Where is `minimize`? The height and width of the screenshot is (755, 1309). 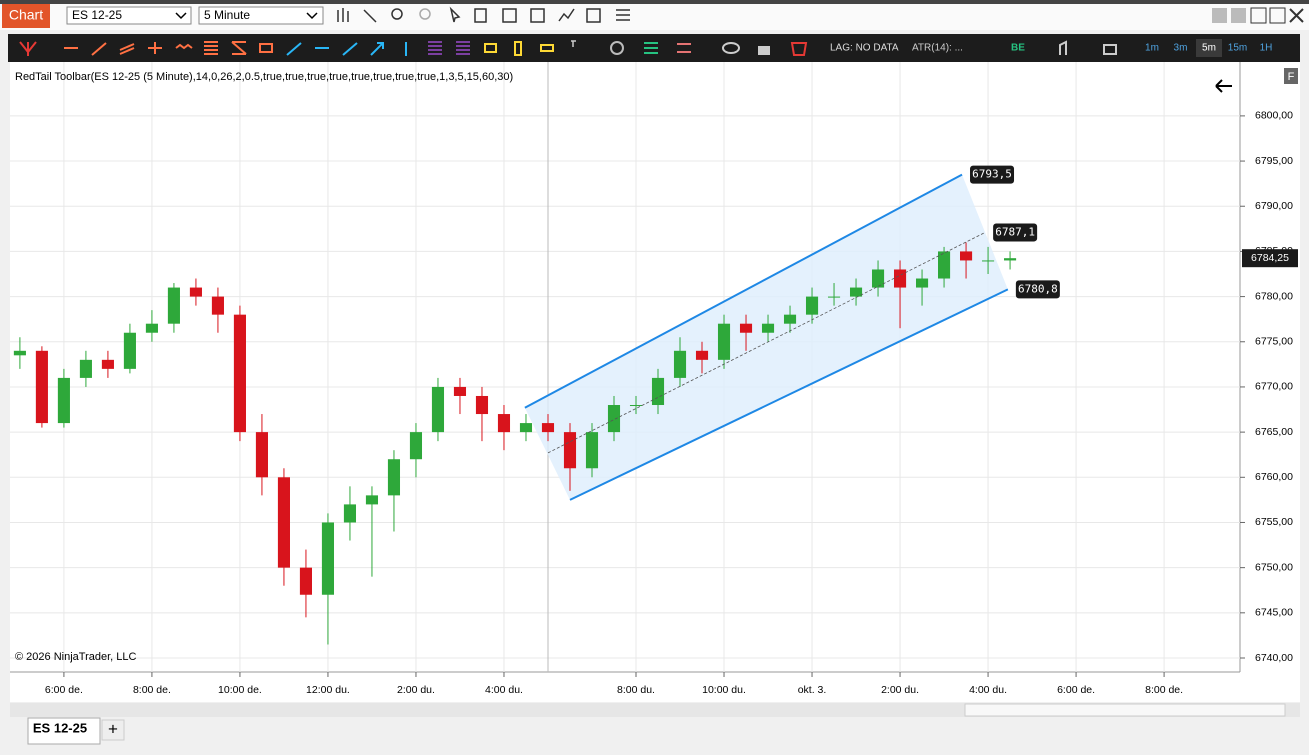 minimize is located at coordinates (1258, 15).